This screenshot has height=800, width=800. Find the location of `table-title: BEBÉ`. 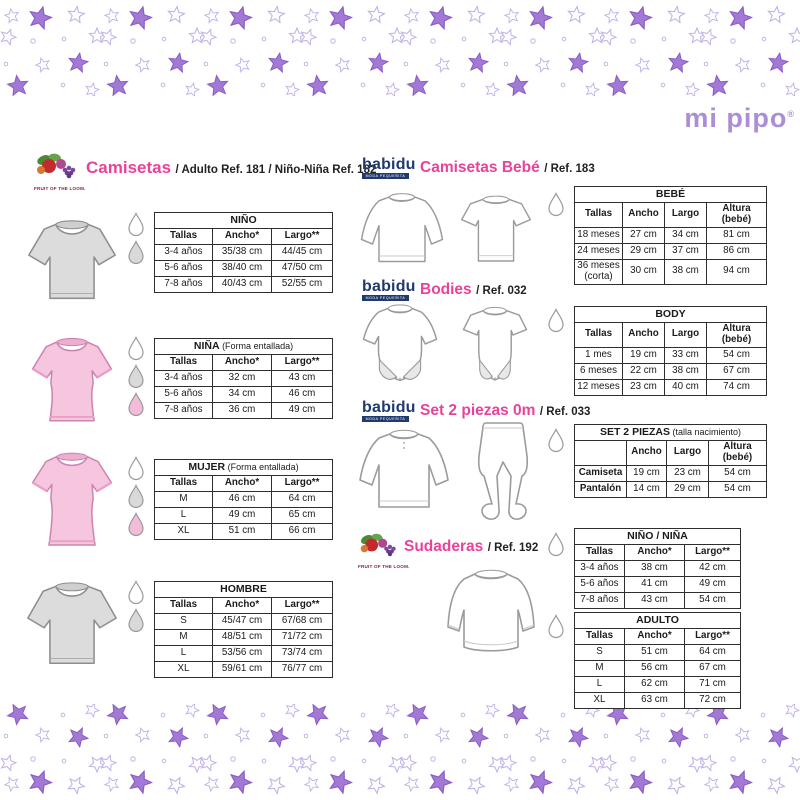

table-title: BEBÉ is located at coordinates (670, 194).